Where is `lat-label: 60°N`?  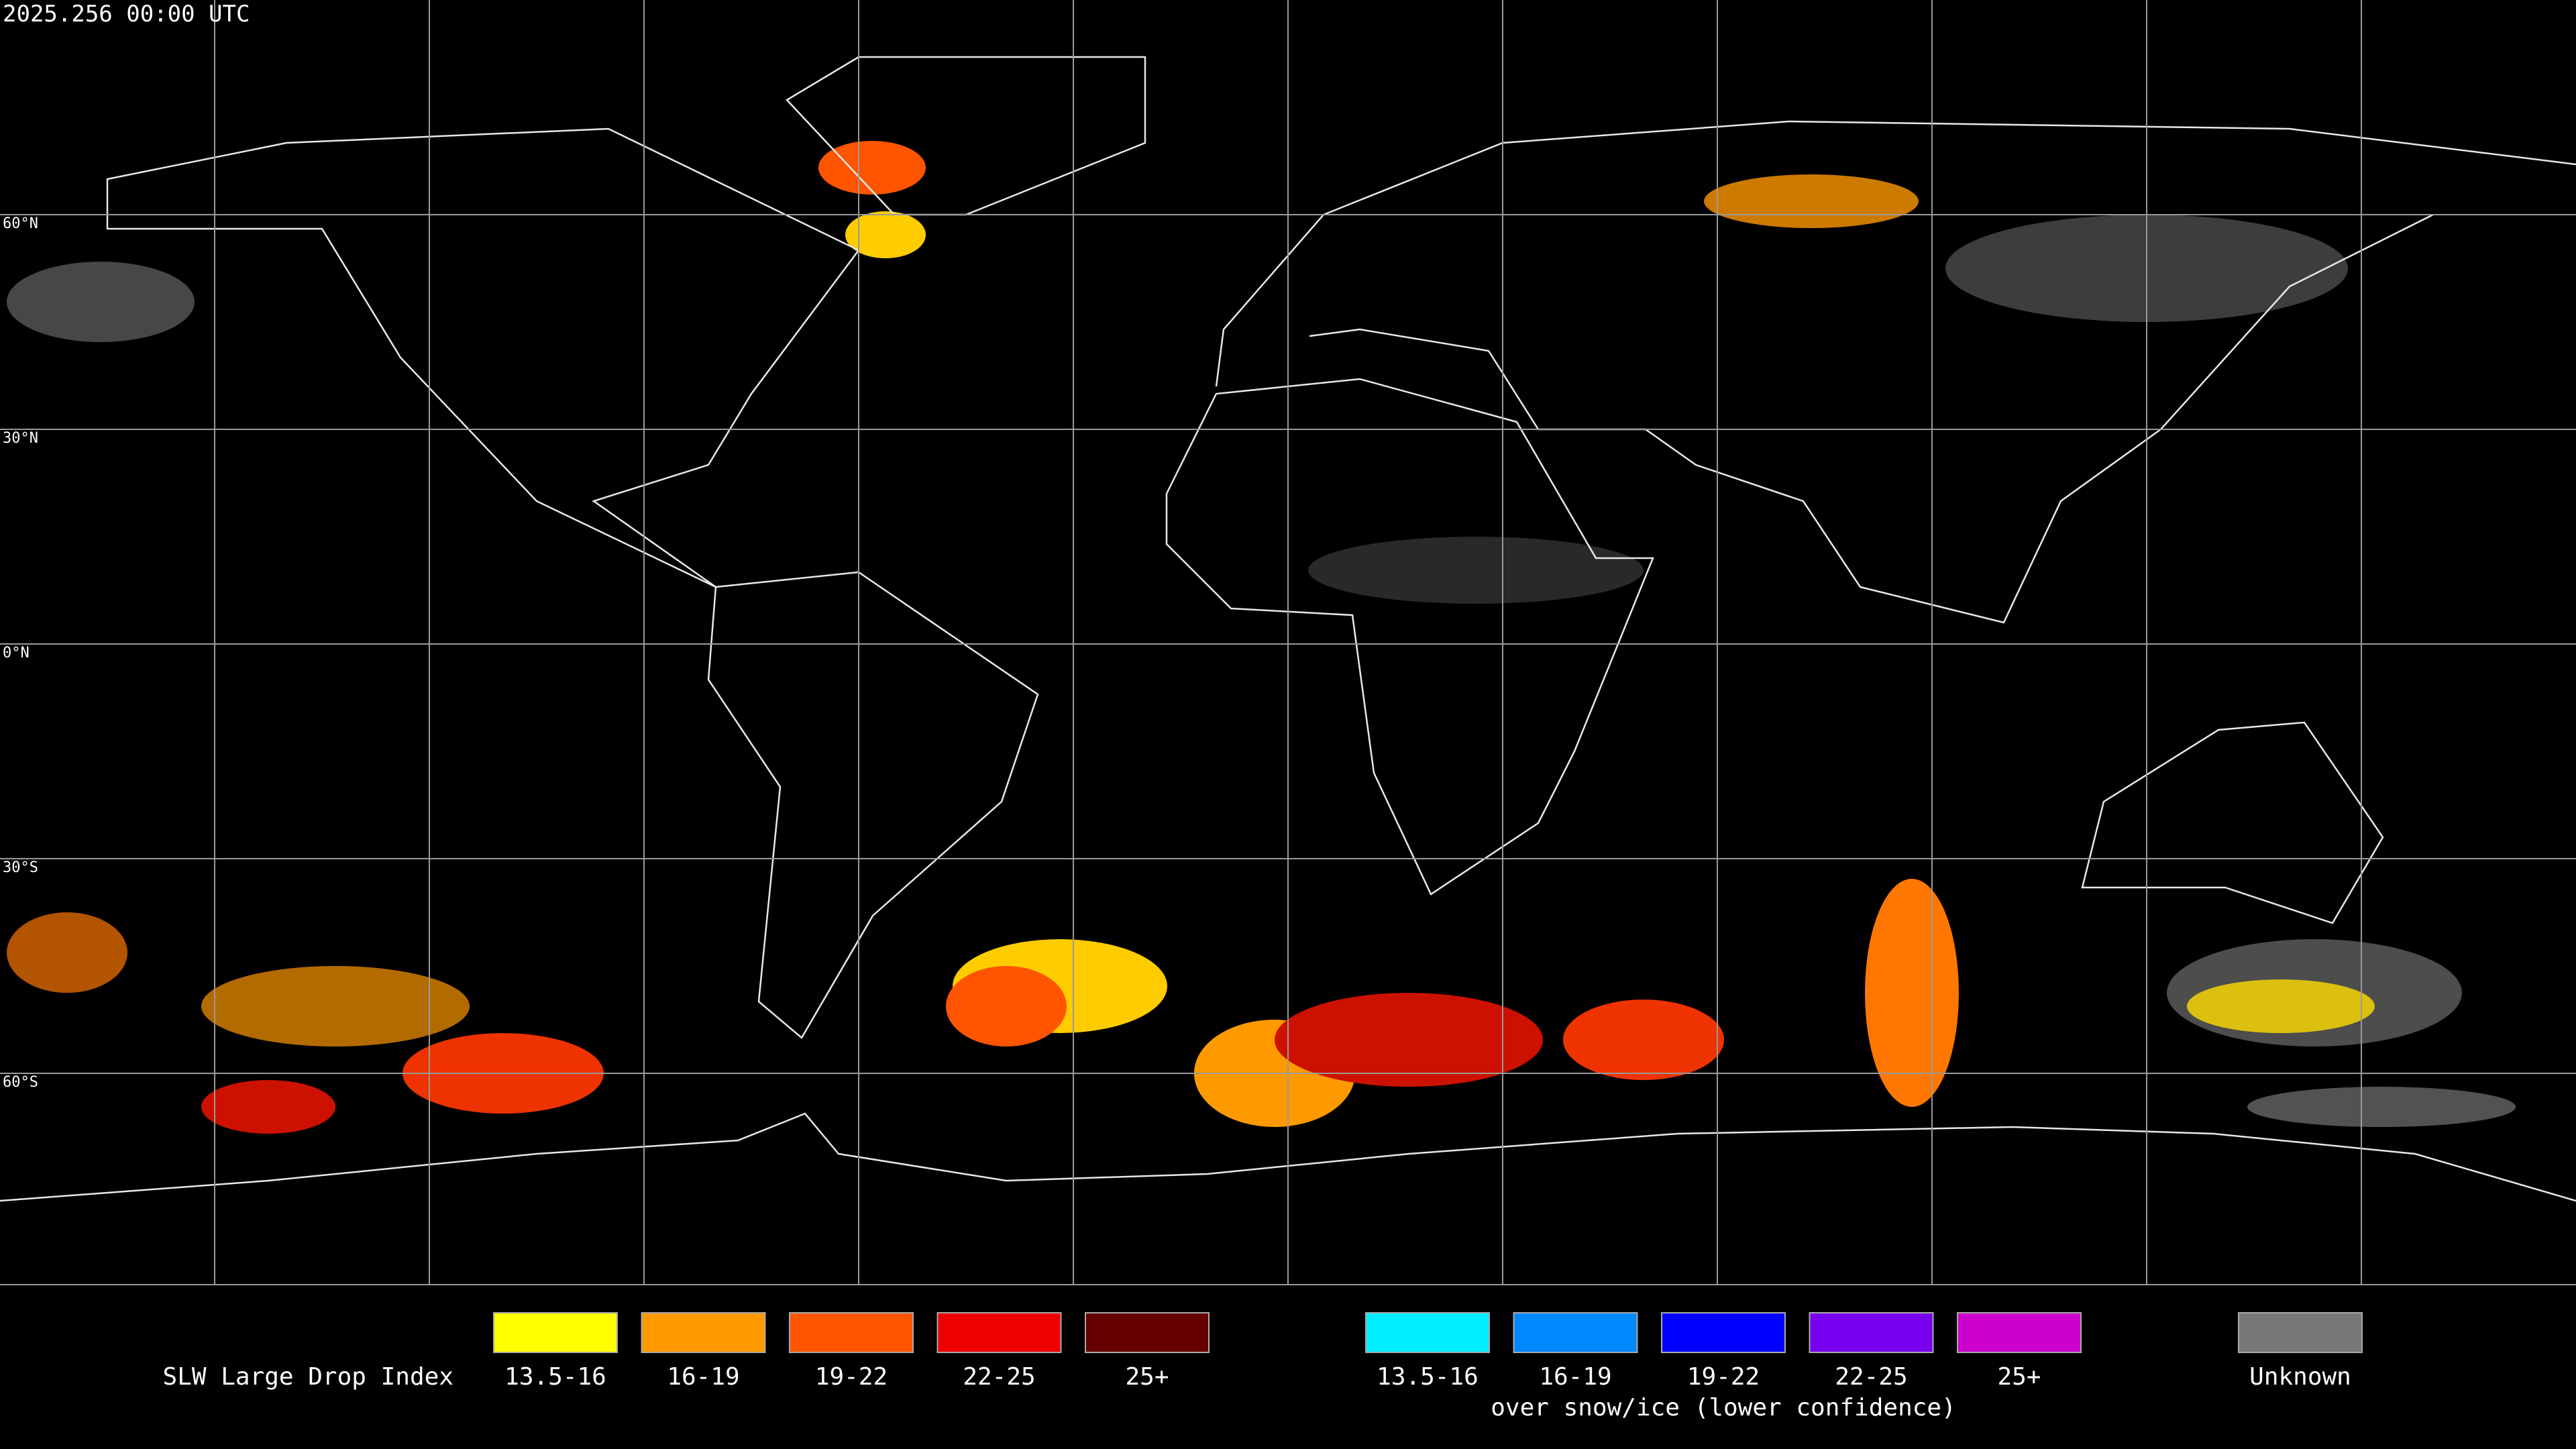
lat-label: 60°N is located at coordinates (20, 223).